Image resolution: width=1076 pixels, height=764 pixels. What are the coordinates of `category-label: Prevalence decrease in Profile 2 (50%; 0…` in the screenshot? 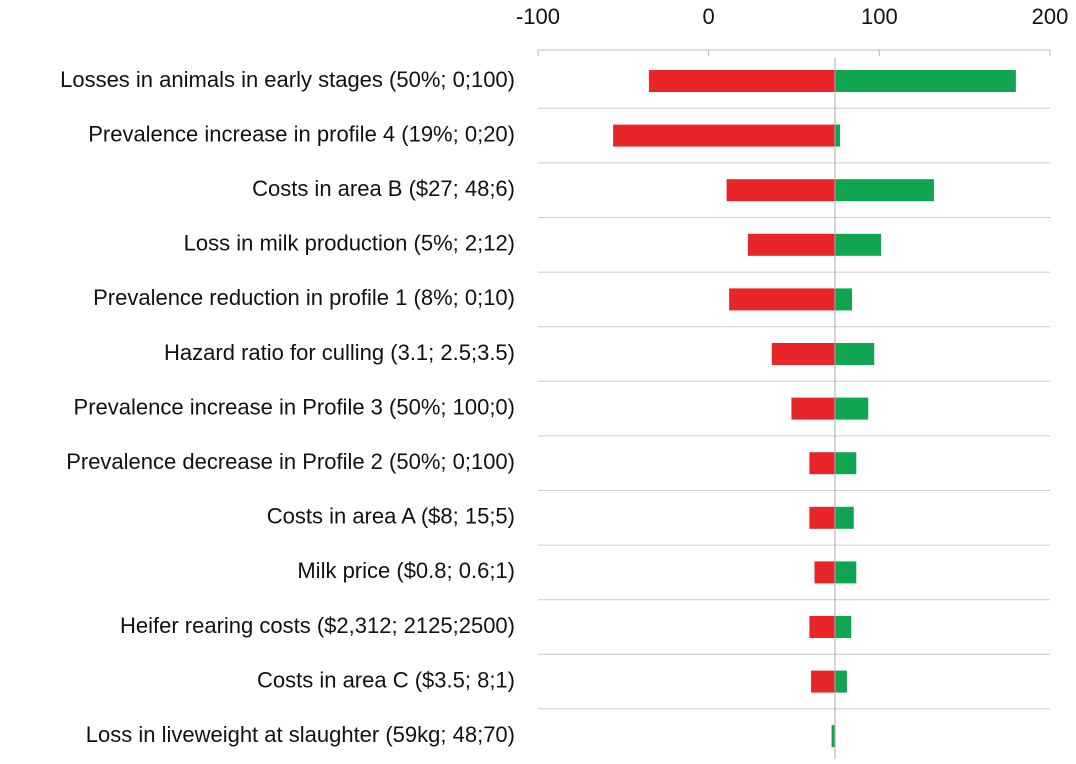 It's located at (290, 461).